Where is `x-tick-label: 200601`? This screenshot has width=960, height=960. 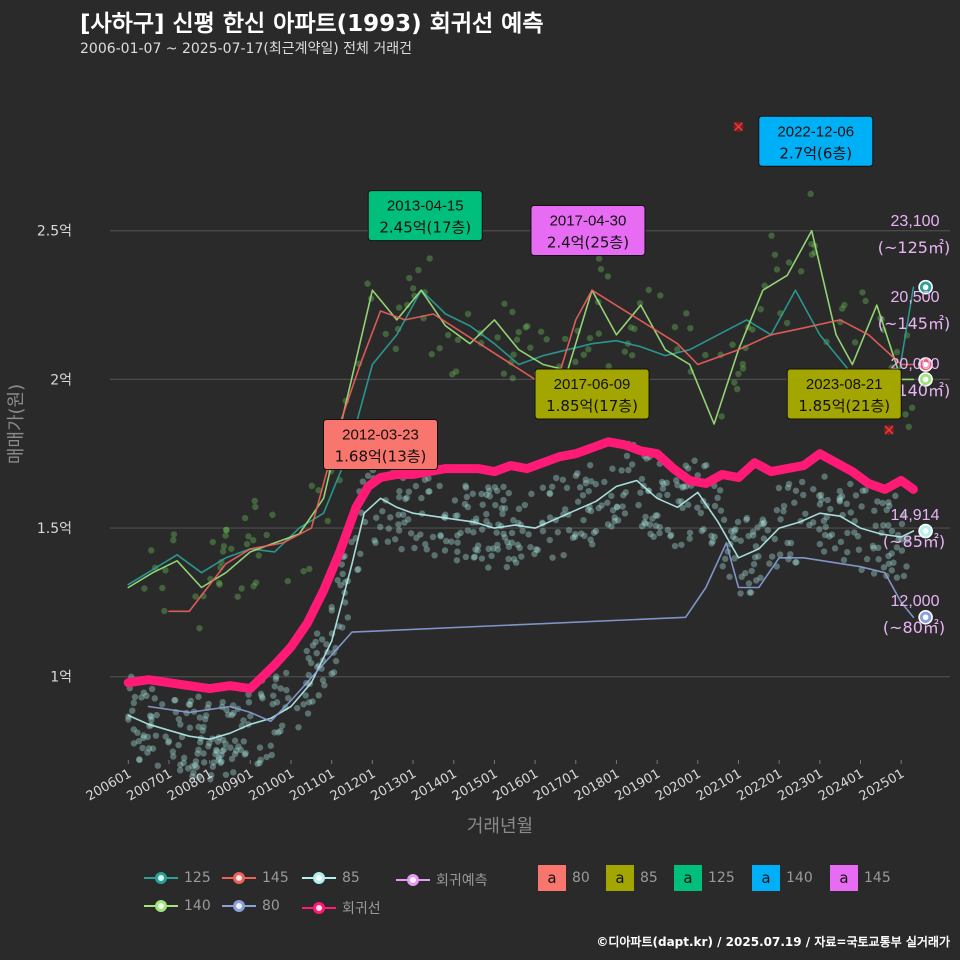
x-tick-label: 200601 is located at coordinates (109, 785).